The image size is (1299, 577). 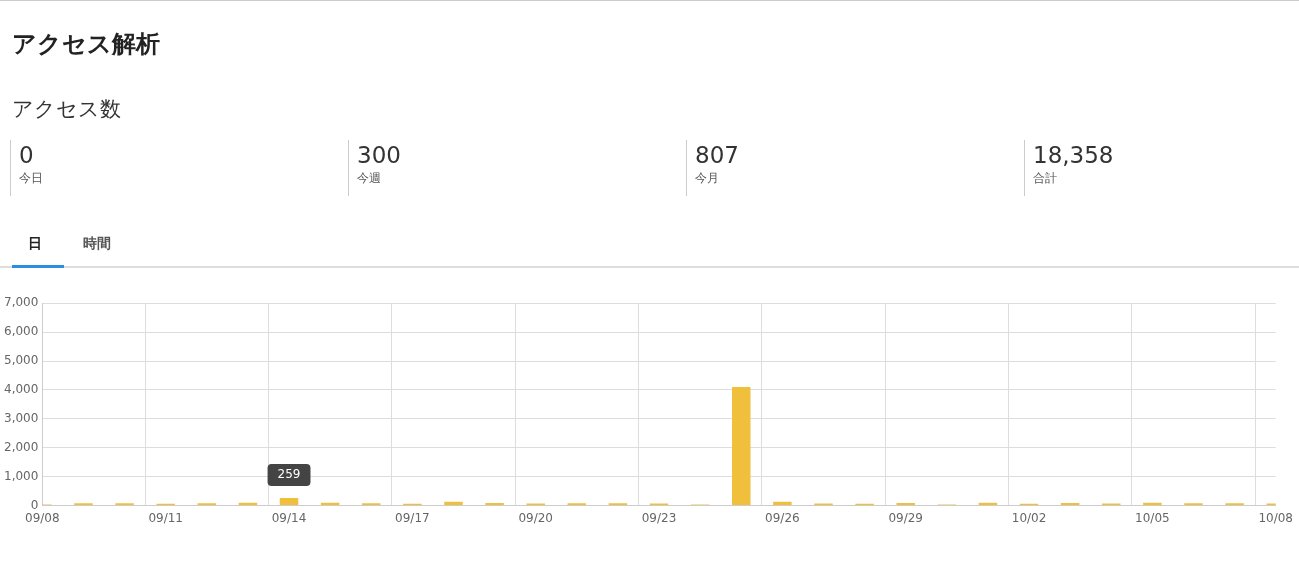 What do you see at coordinates (1152, 517) in the screenshot?
I see `x-tick-label: 10/05` at bounding box center [1152, 517].